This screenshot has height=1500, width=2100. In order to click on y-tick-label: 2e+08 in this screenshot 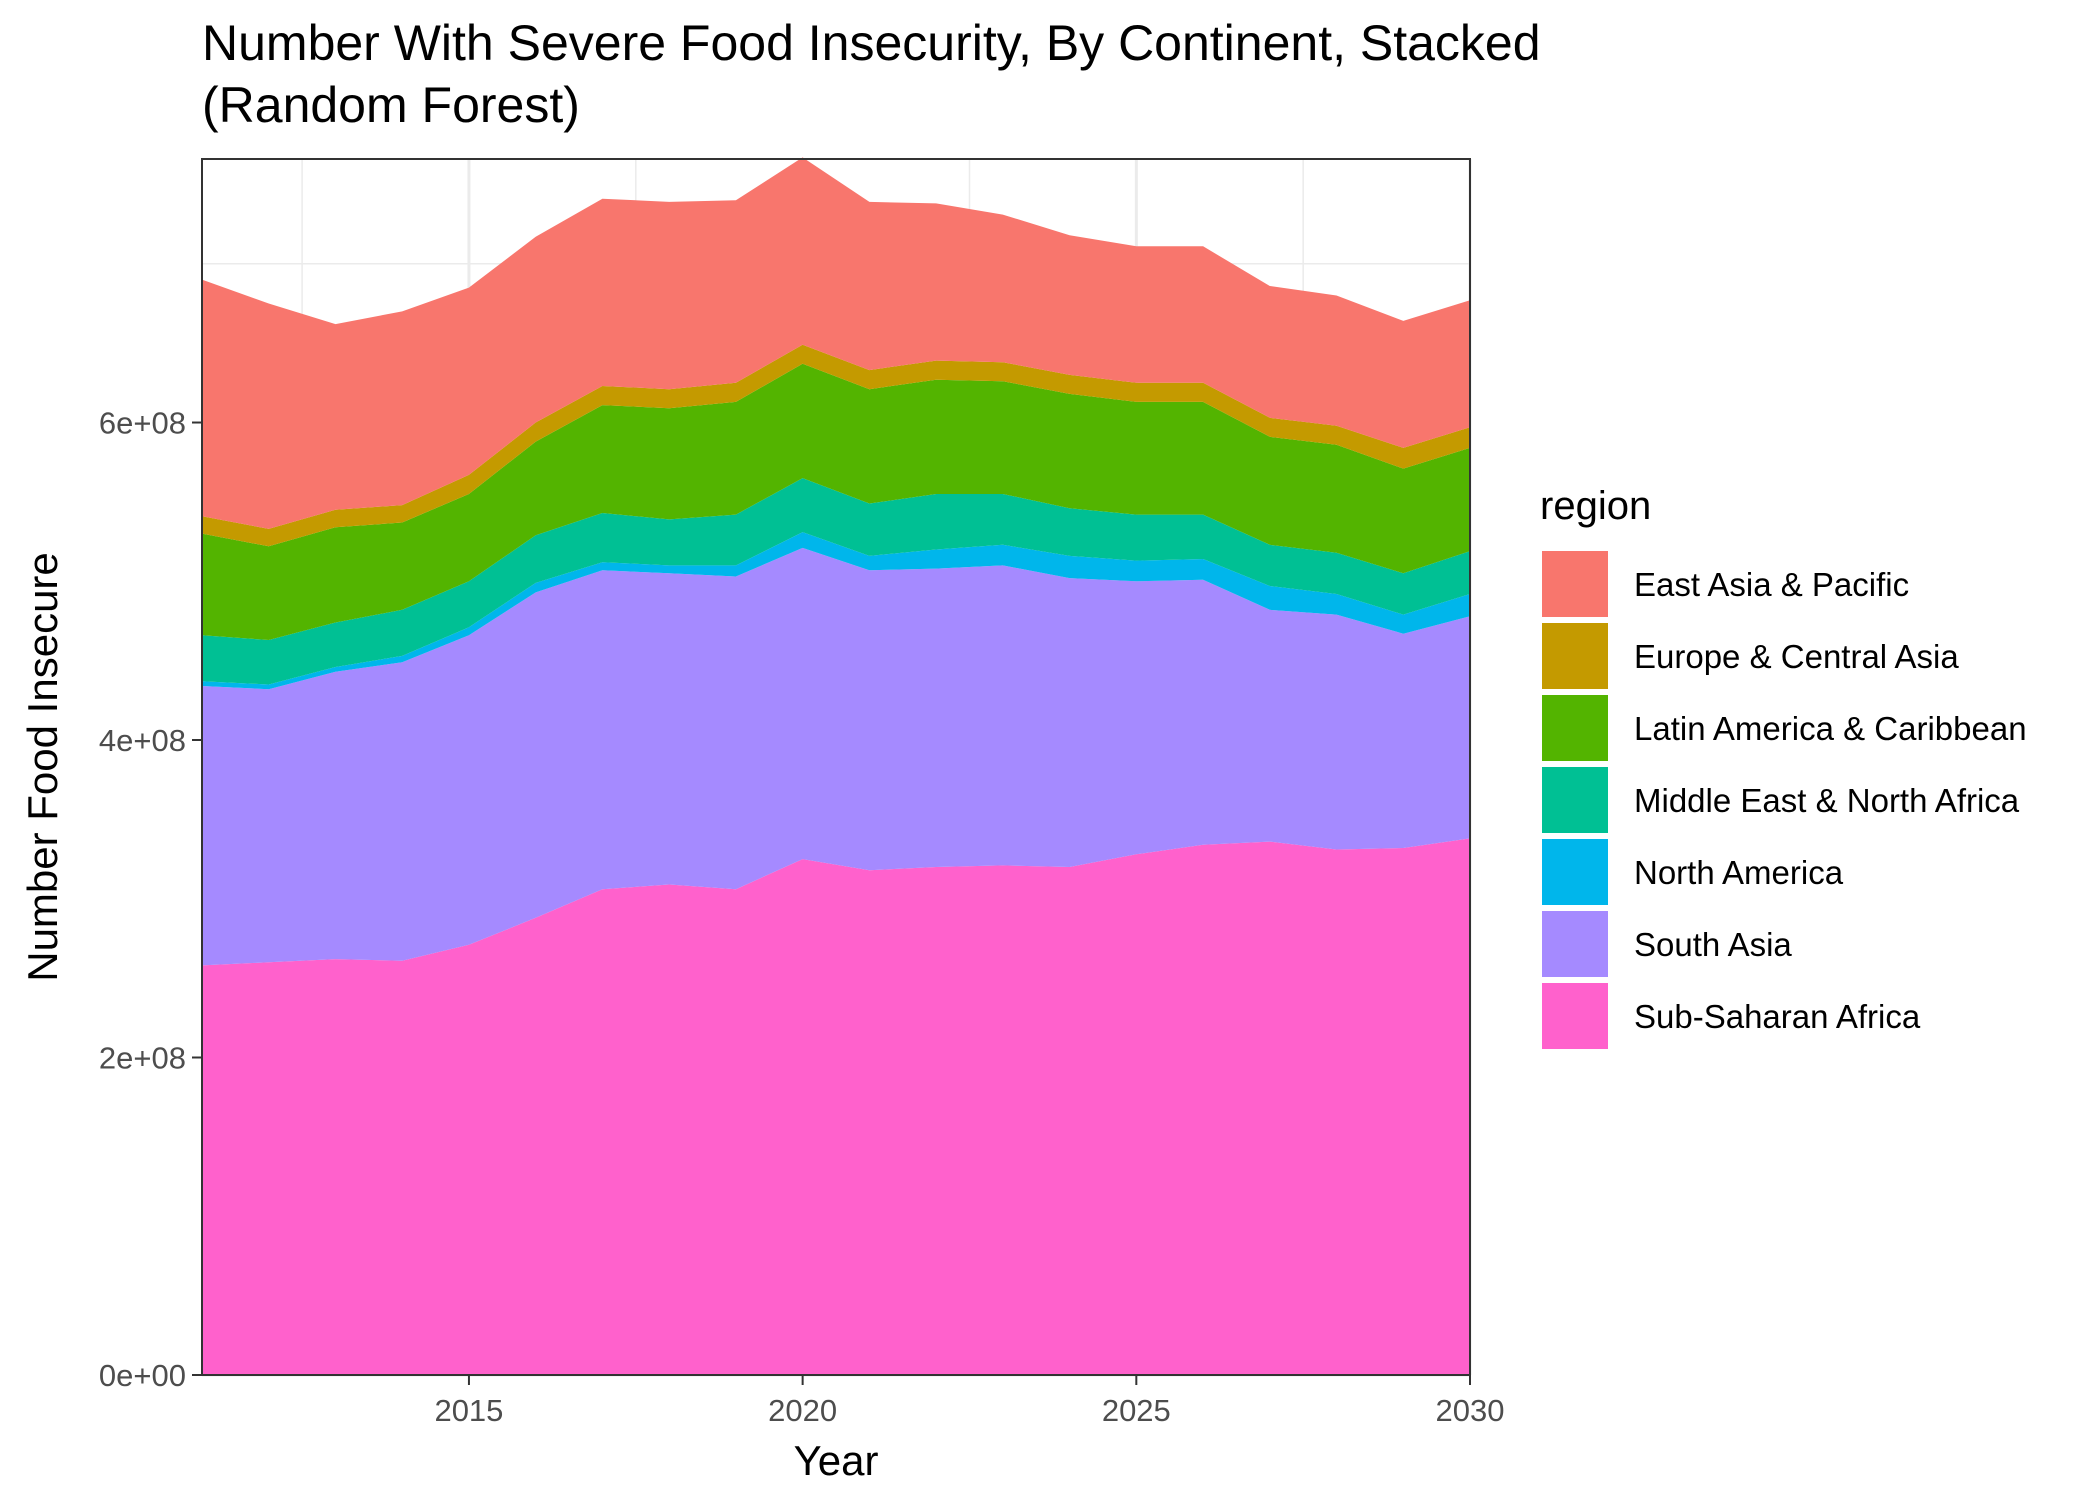, I will do `click(142, 1058)`.